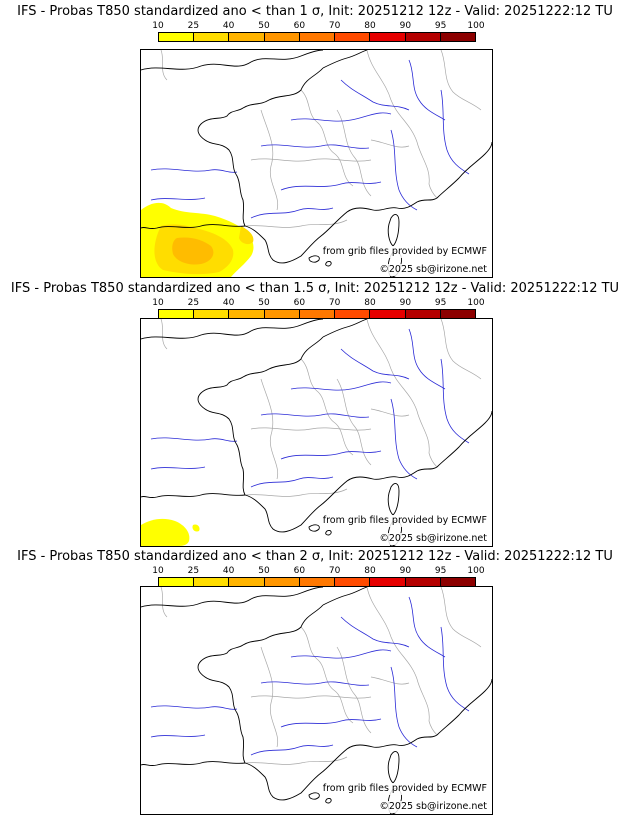 This screenshot has height=828, width=630. What do you see at coordinates (196, 528) in the screenshot?
I see `probability-shading` at bounding box center [196, 528].